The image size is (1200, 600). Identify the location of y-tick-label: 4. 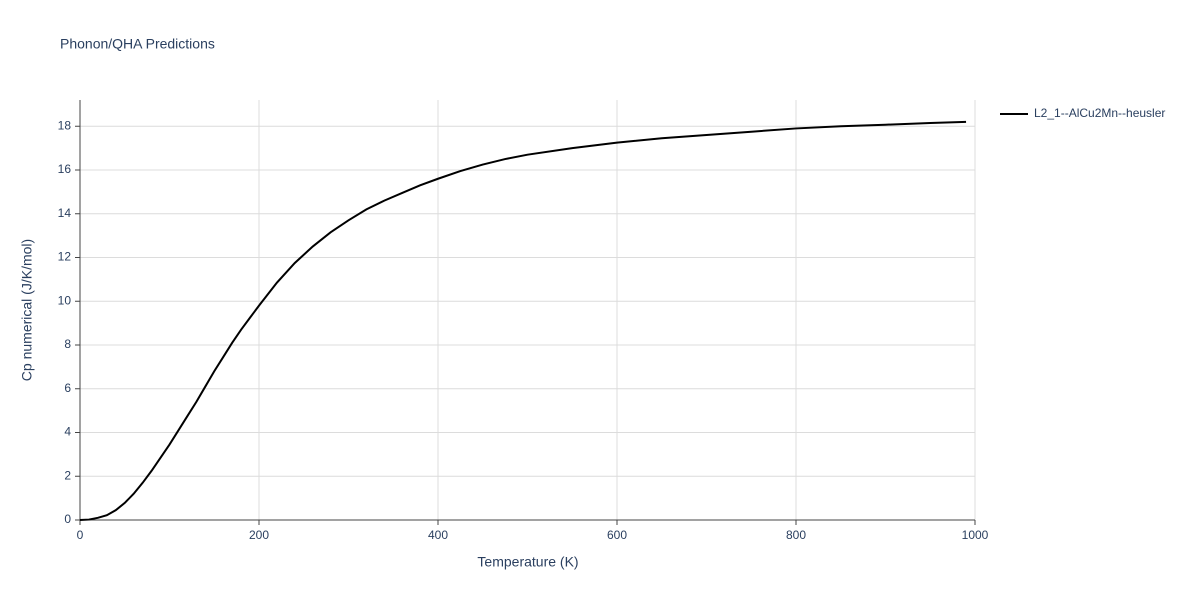
(67, 432).